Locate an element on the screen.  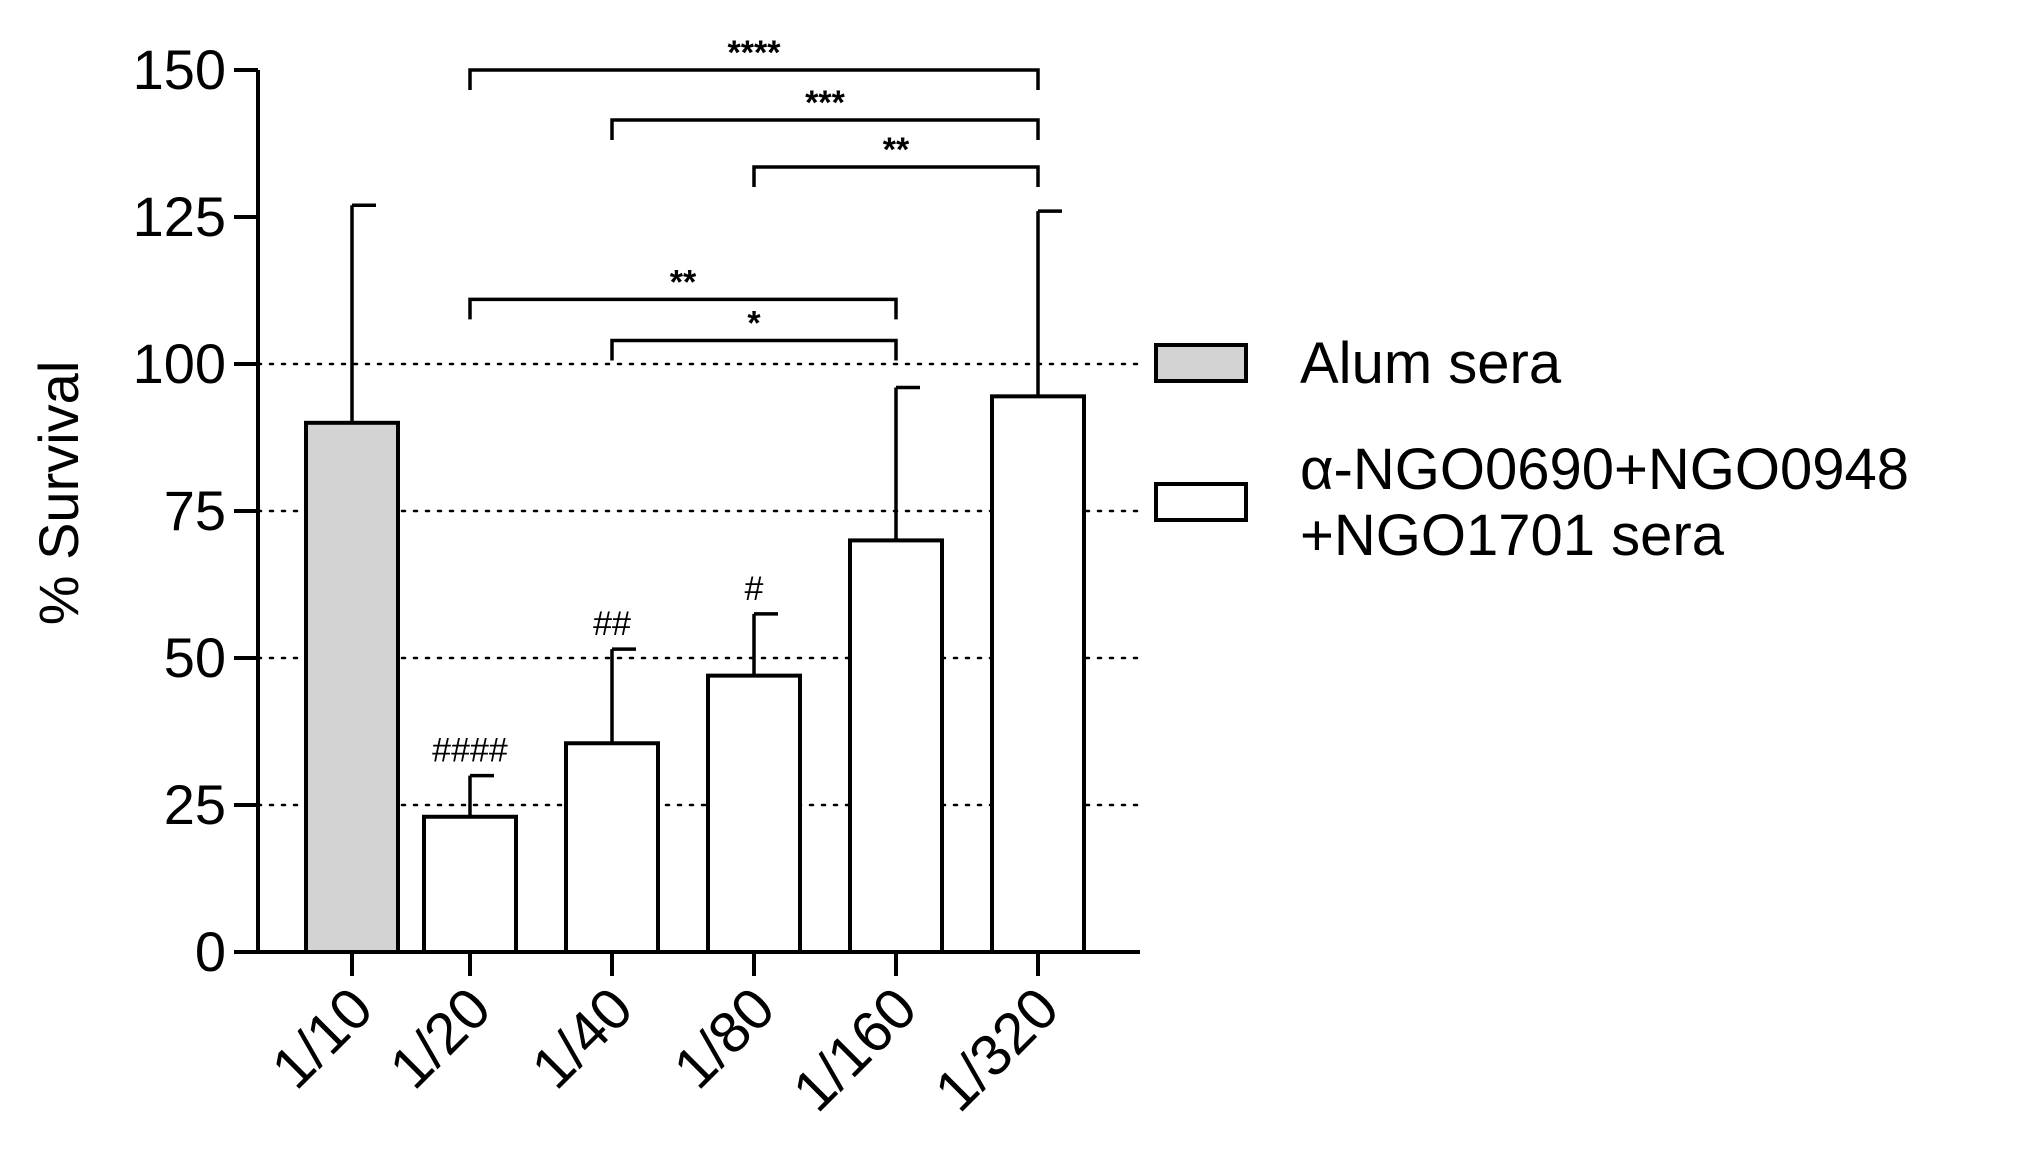
y-tick-label-75: 75 is located at coordinates (195, 510).